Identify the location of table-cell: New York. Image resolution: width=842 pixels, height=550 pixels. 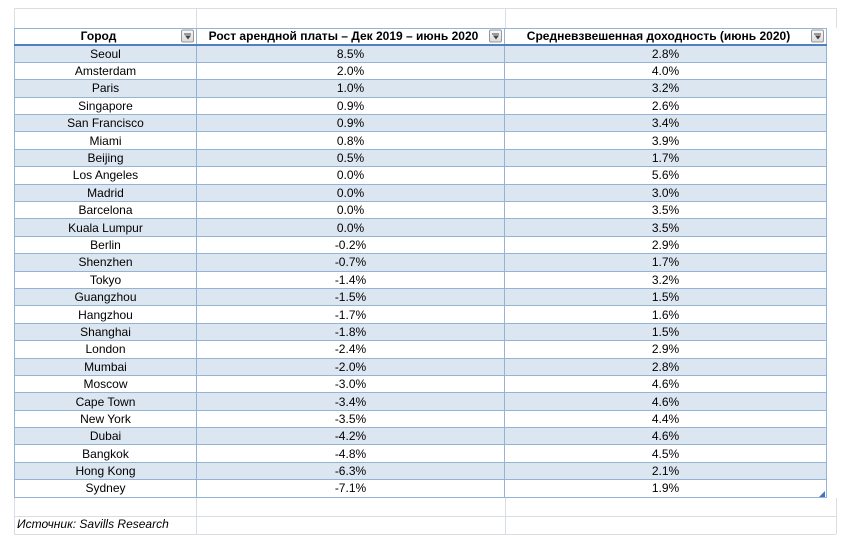
(105, 419).